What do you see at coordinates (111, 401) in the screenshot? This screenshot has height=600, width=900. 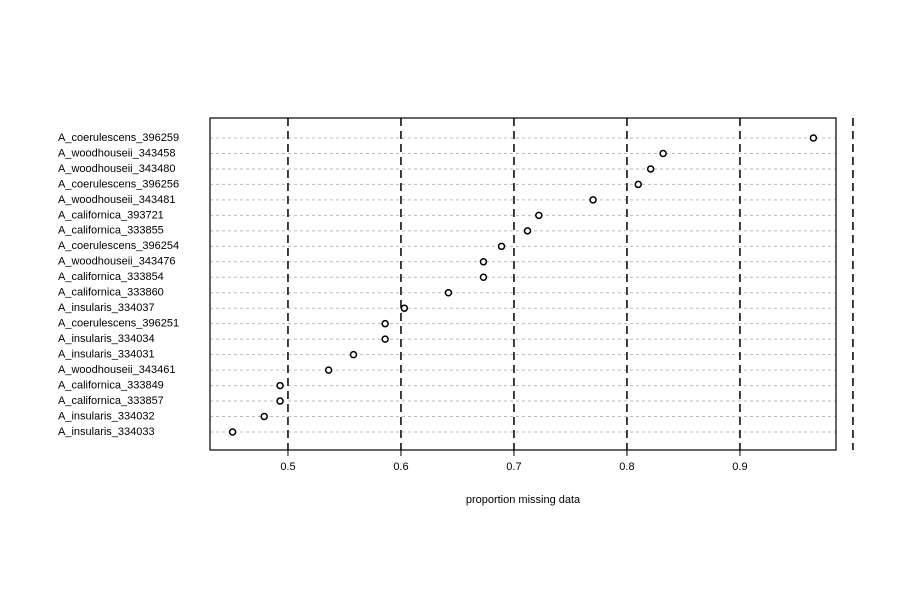 I see `y-tick-label: A_californica_333857` at bounding box center [111, 401].